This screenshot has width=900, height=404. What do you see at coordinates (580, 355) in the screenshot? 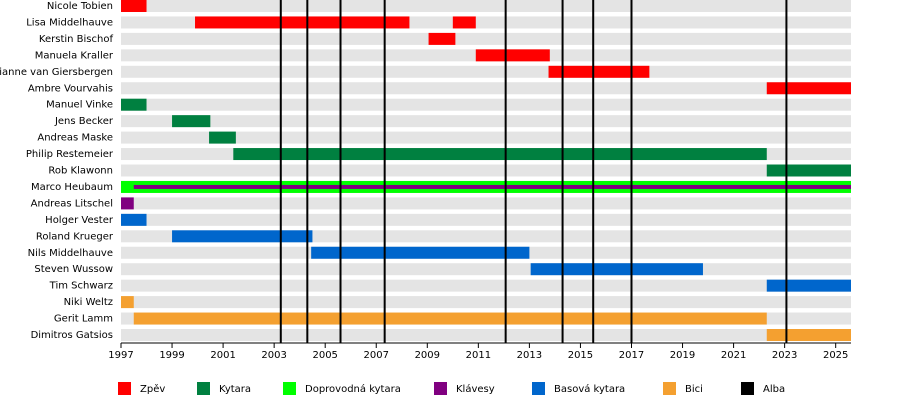
I see `x-tick-label: 2015` at bounding box center [580, 355].